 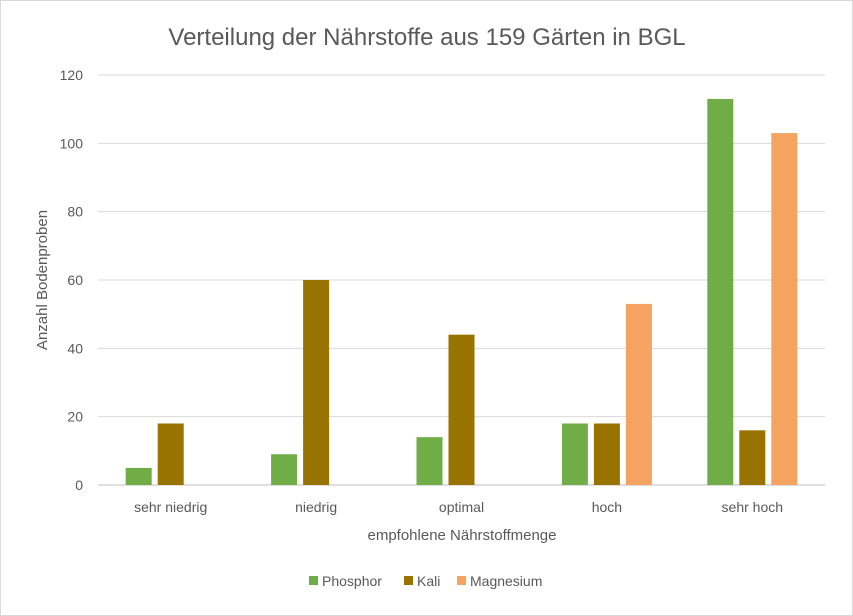 What do you see at coordinates (408, 580) in the screenshot?
I see `legend-swatch-kali` at bounding box center [408, 580].